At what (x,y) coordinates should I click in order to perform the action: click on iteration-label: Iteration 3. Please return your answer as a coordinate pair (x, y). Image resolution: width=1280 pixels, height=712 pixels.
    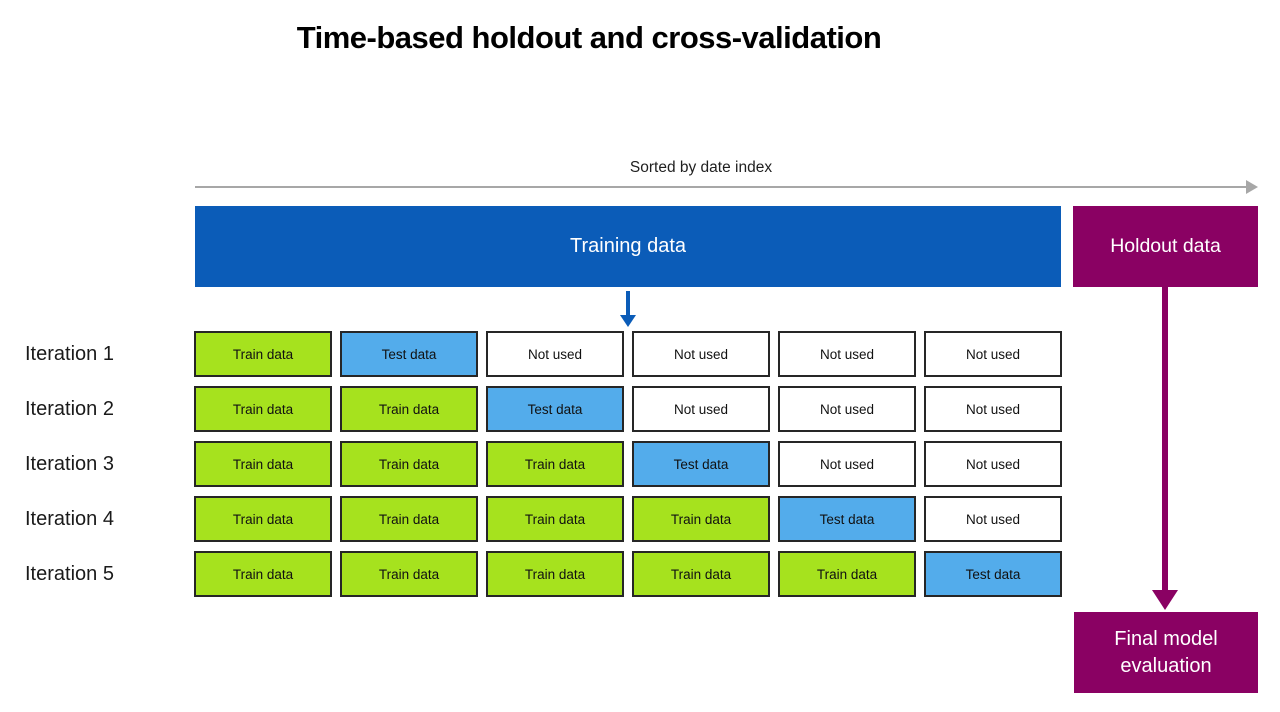
    Looking at the image, I should click on (69, 463).